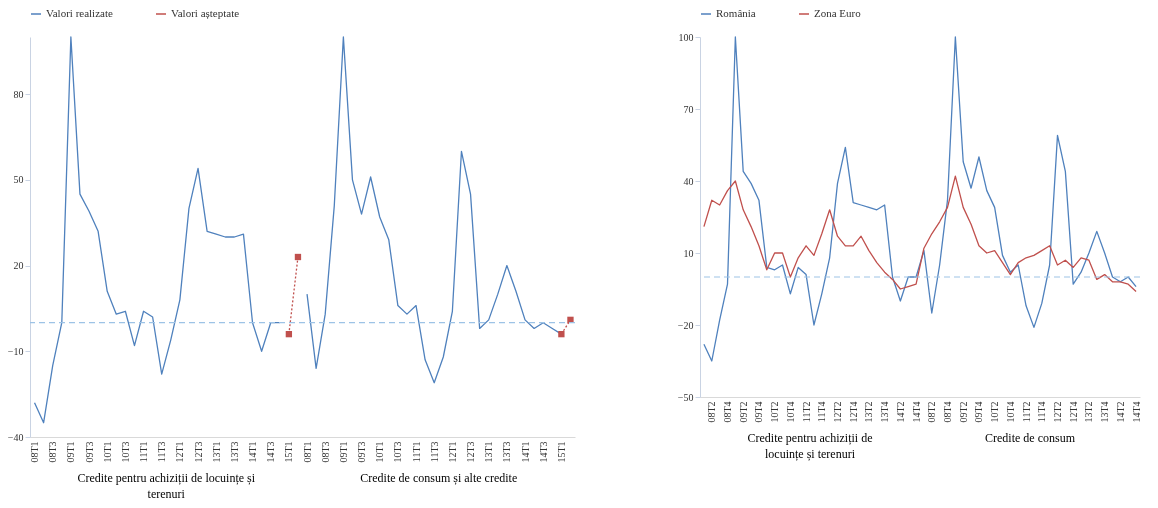  I want to click on line-series, so click(920, 234).